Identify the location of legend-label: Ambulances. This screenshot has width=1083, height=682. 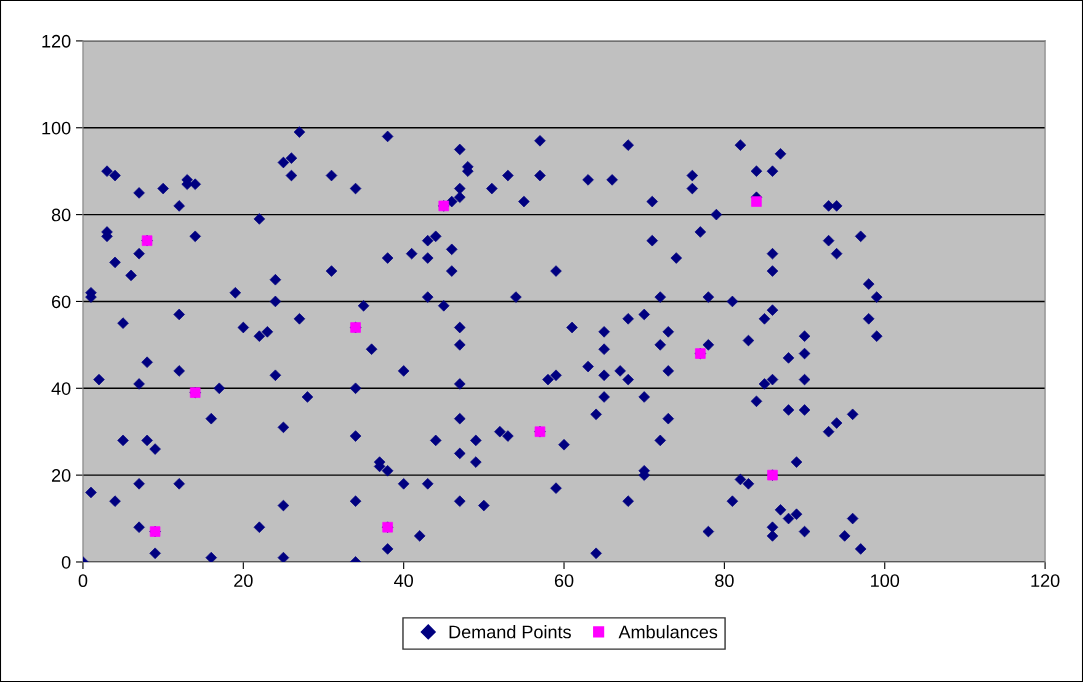
(668, 632).